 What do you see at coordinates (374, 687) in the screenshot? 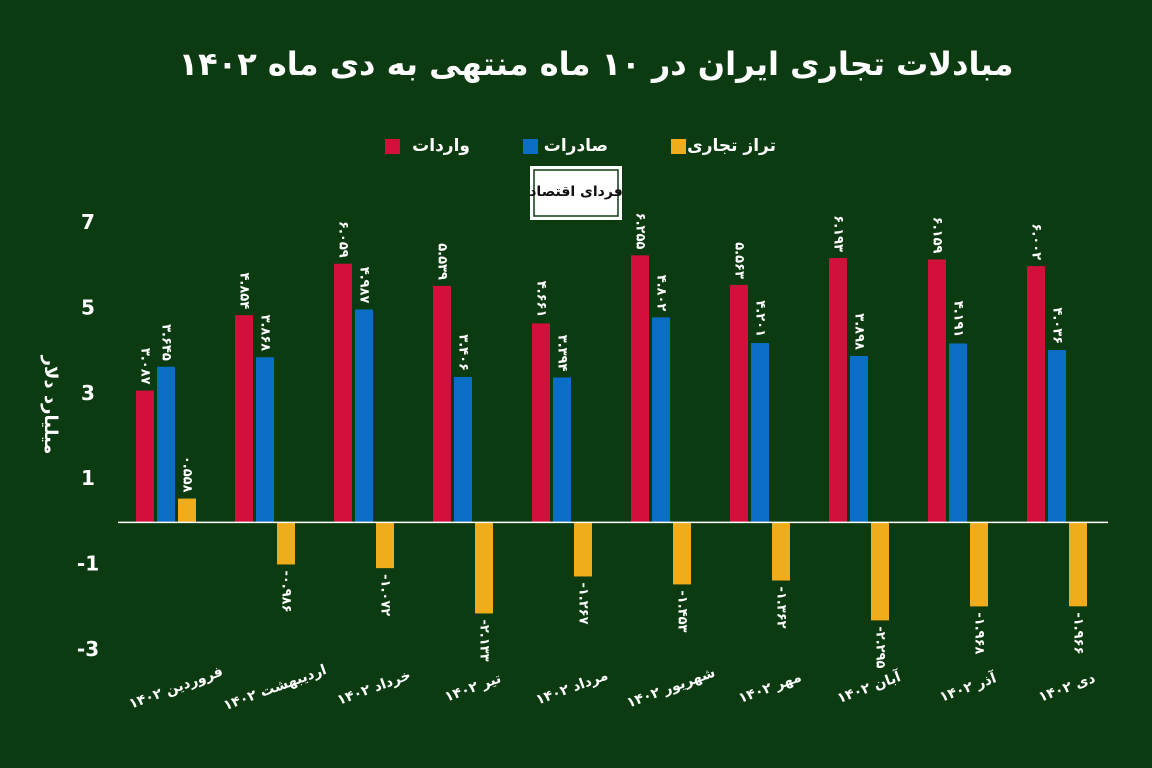
I see `x-tick-label: خرداد ۱۴۰۲` at bounding box center [374, 687].